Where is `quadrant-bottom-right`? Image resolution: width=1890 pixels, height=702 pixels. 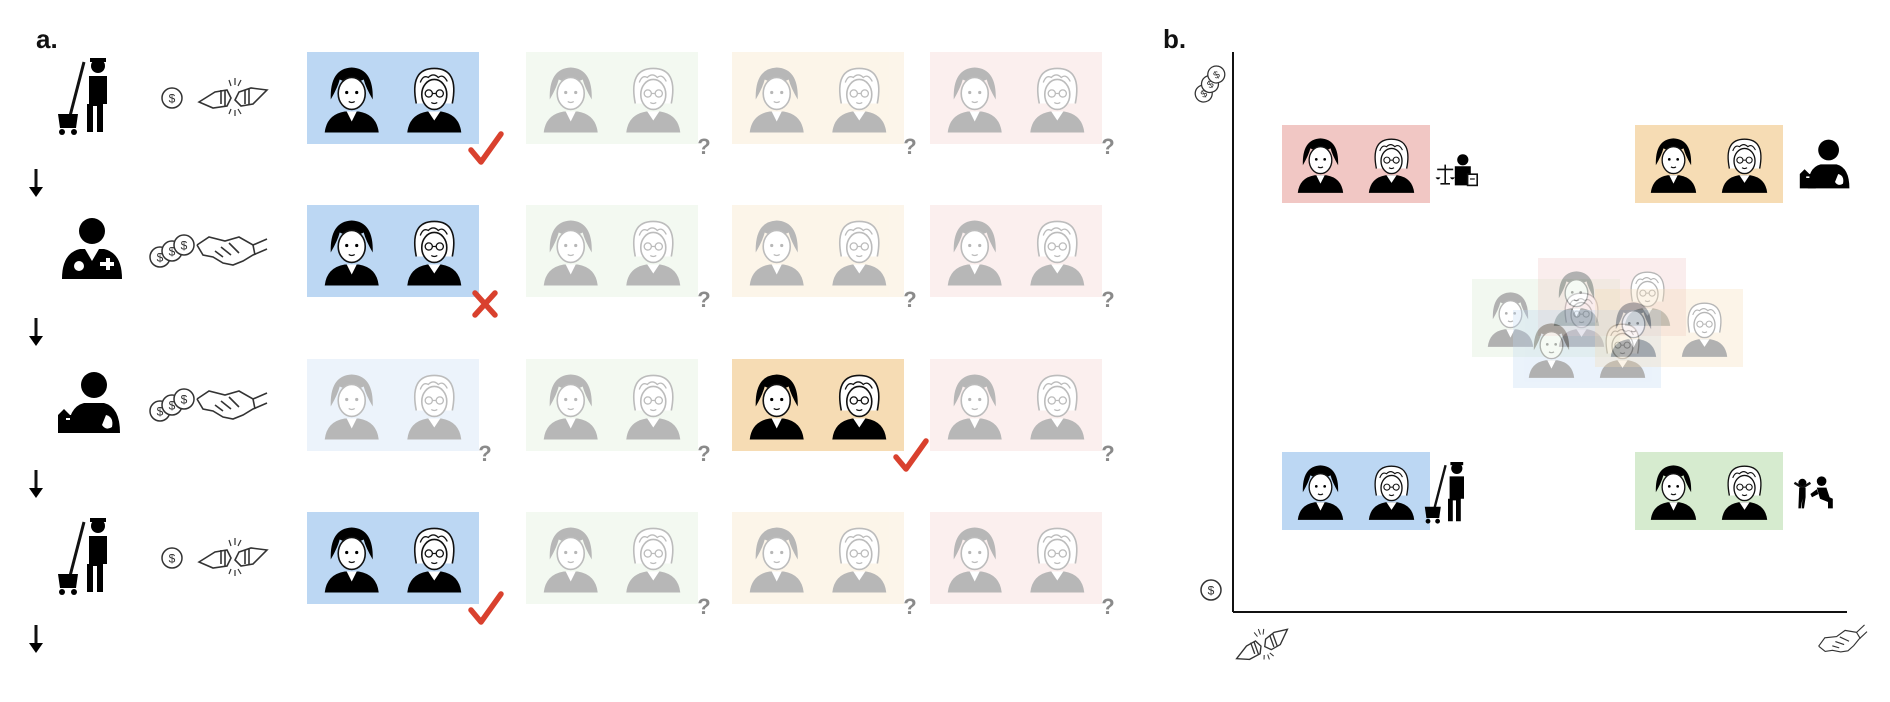
quadrant-bottom-right is located at coordinates (1735, 491).